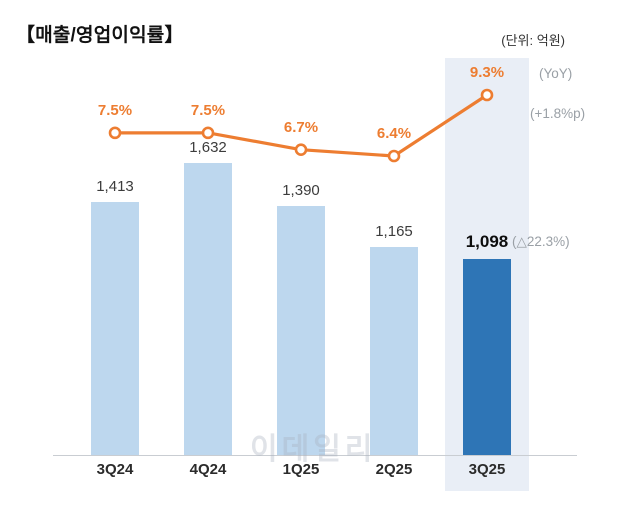  I want to click on bar-value-label-2Q25: 1,165, so click(394, 231).